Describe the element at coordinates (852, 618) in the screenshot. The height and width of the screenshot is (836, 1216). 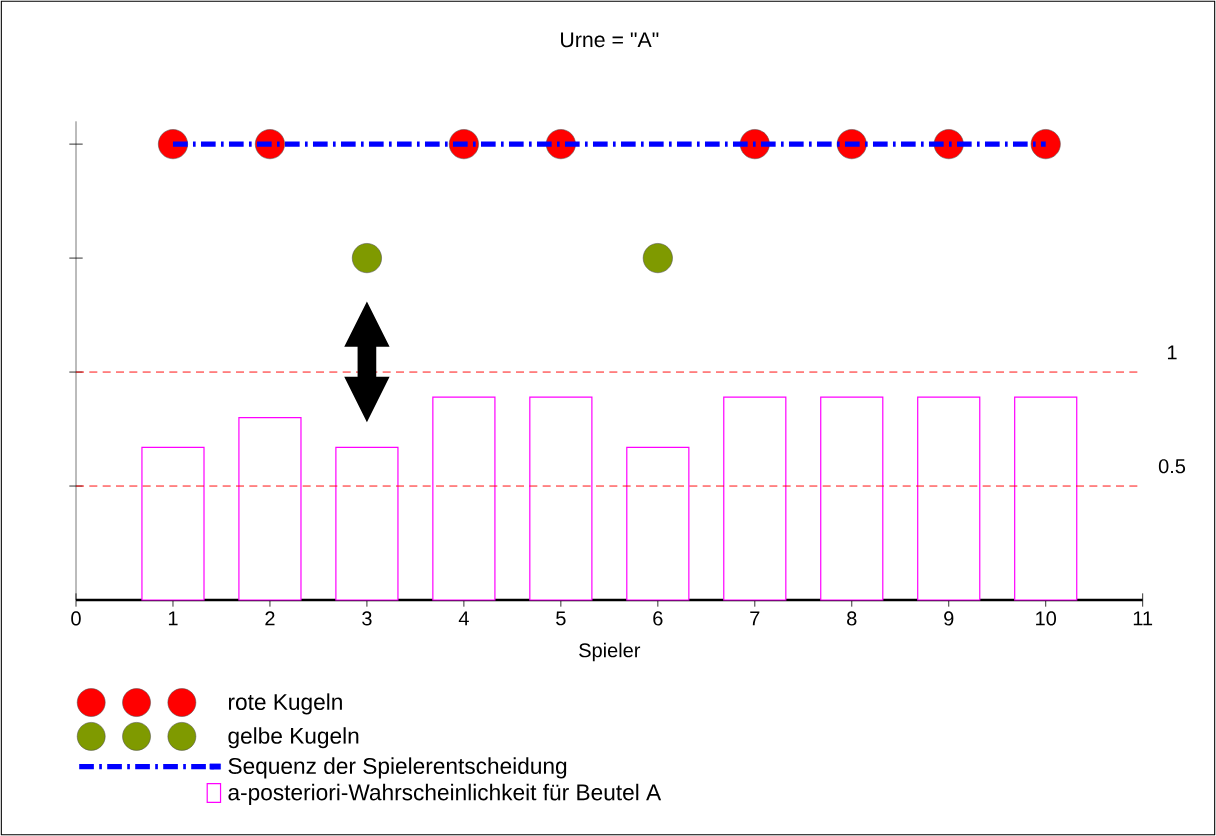
I see `x-tick-label: 8` at that location.